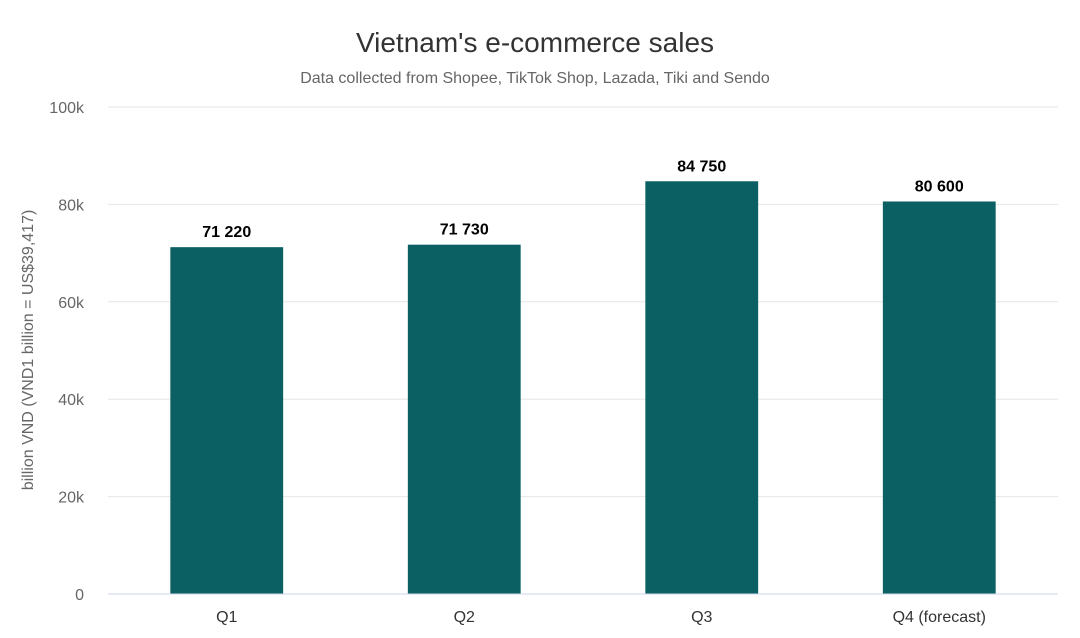 The image size is (1080, 638). I want to click on chart-title: Vietnam's e-commerce sales, so click(535, 42).